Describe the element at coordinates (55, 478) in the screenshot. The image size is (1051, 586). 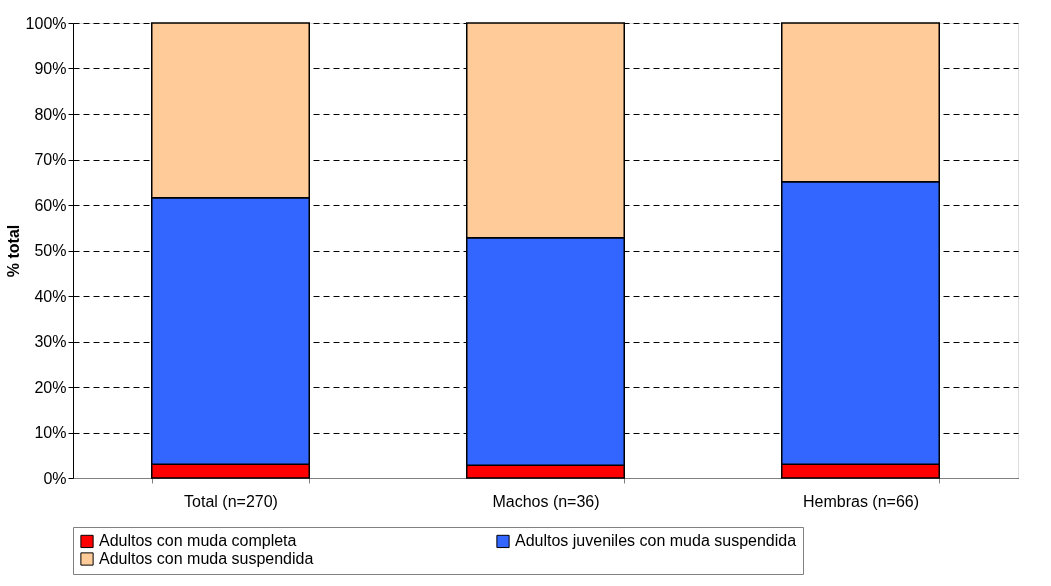
I see `y-tick-label: 0%` at that location.